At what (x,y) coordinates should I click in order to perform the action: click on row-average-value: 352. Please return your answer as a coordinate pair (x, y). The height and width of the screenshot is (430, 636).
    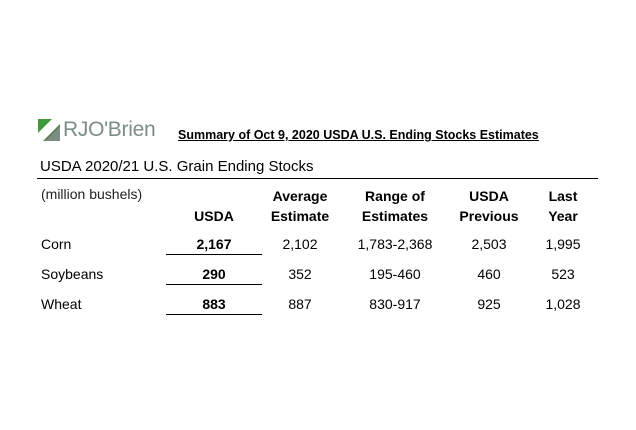
    Looking at the image, I should click on (300, 274).